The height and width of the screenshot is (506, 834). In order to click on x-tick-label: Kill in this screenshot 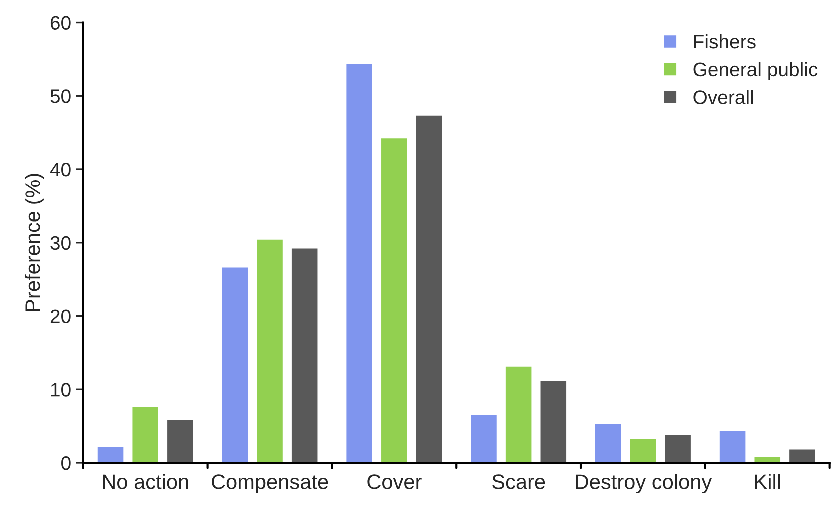, I will do `click(767, 482)`.